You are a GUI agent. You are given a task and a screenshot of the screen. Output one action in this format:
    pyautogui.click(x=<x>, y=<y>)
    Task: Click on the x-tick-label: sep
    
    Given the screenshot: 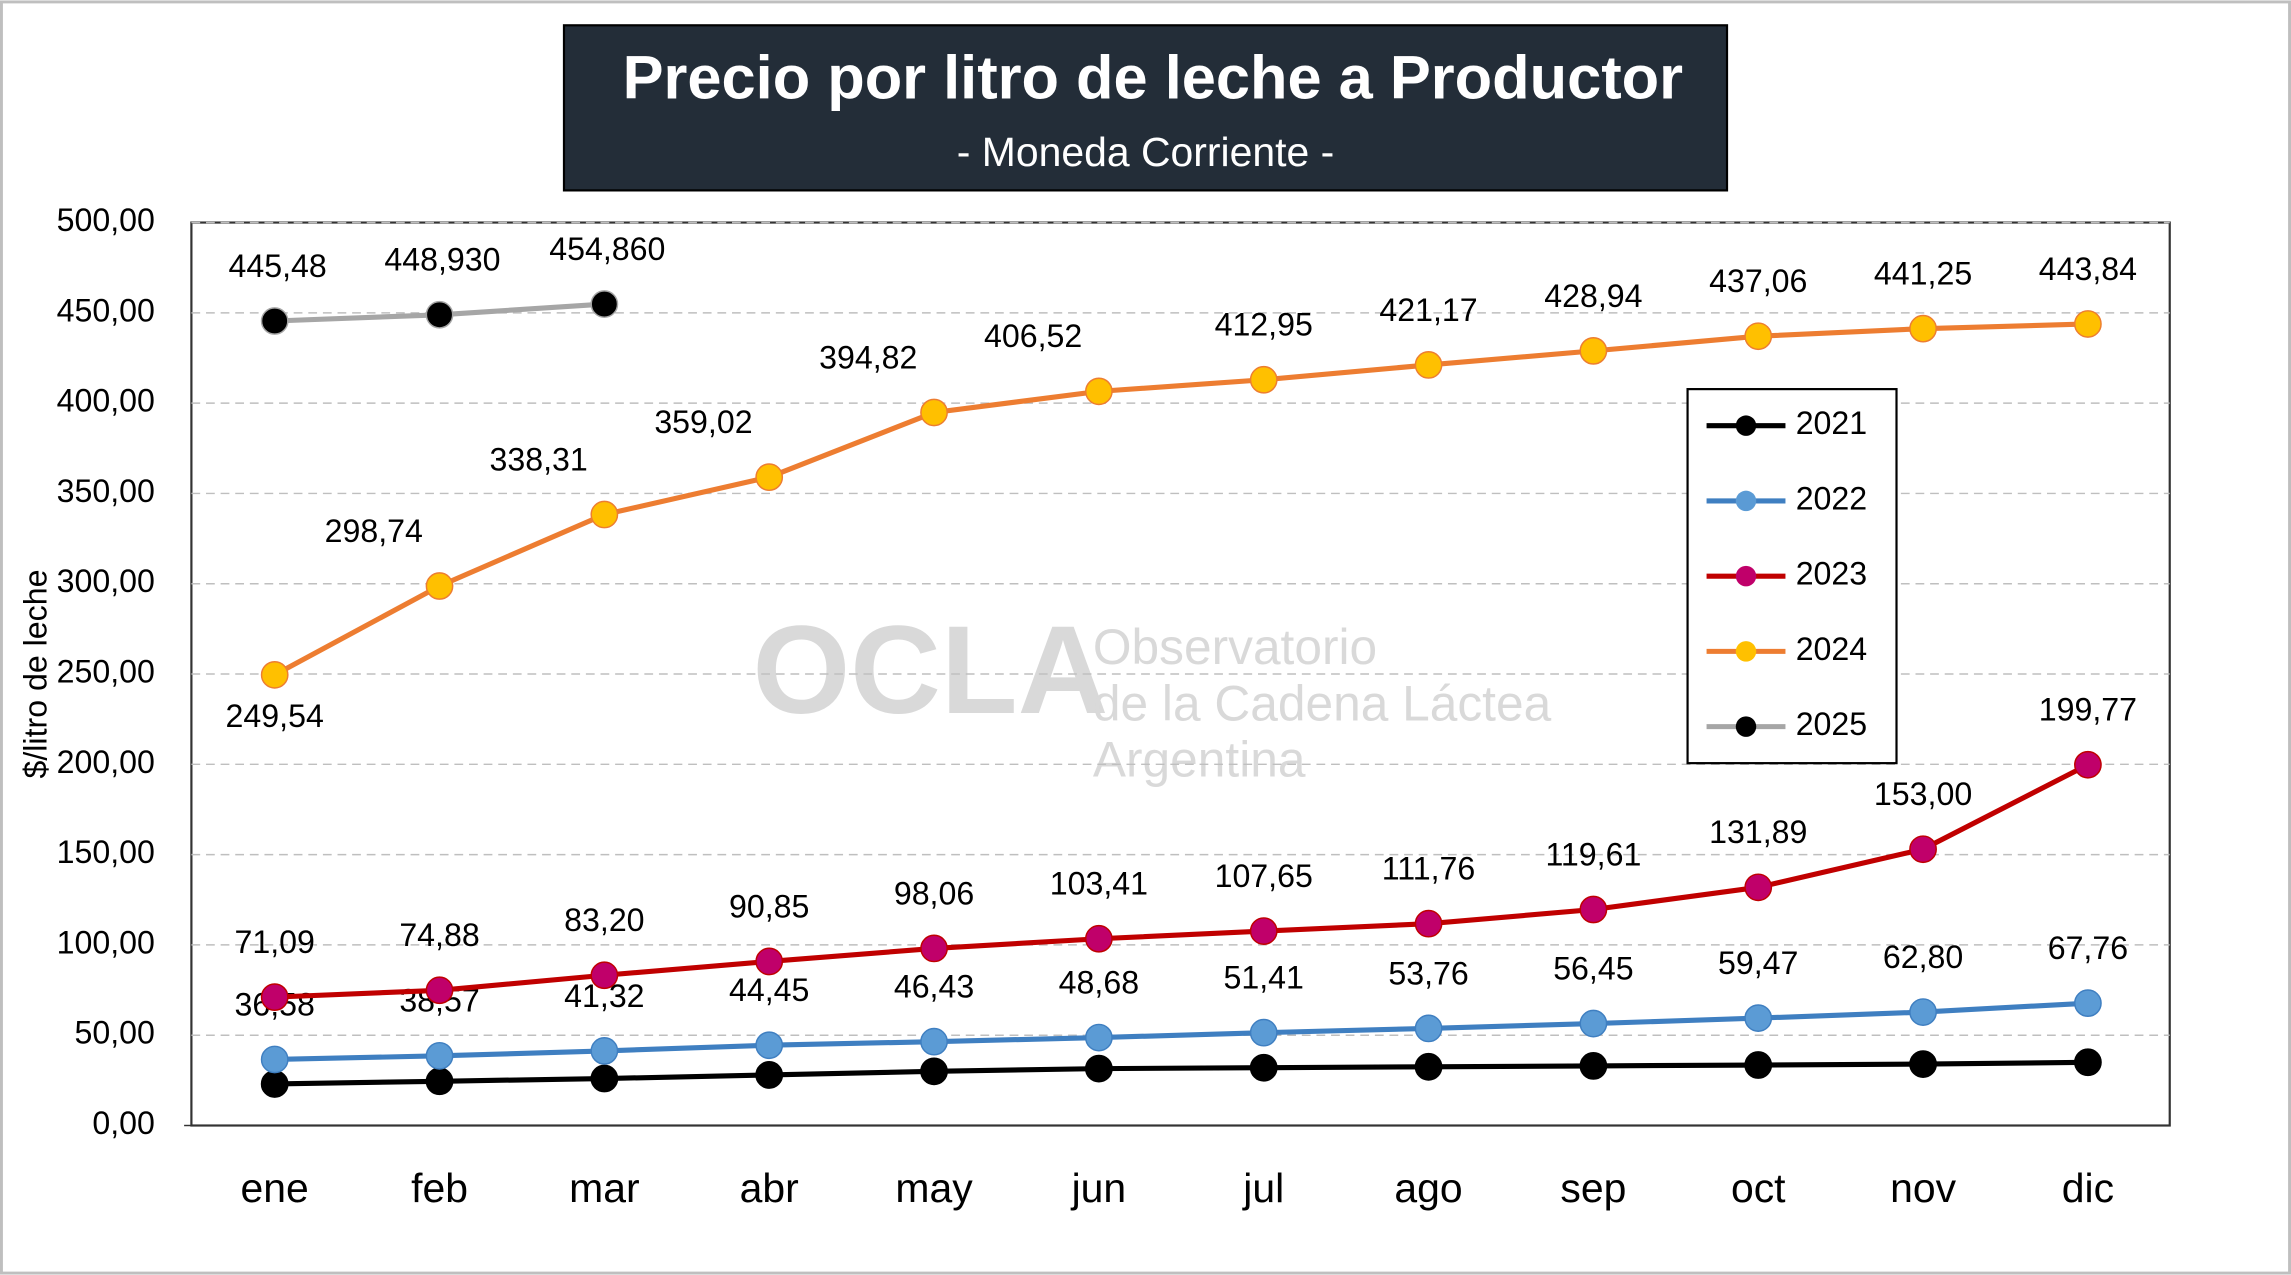 What is the action you would take?
    pyautogui.click(x=1593, y=1188)
    